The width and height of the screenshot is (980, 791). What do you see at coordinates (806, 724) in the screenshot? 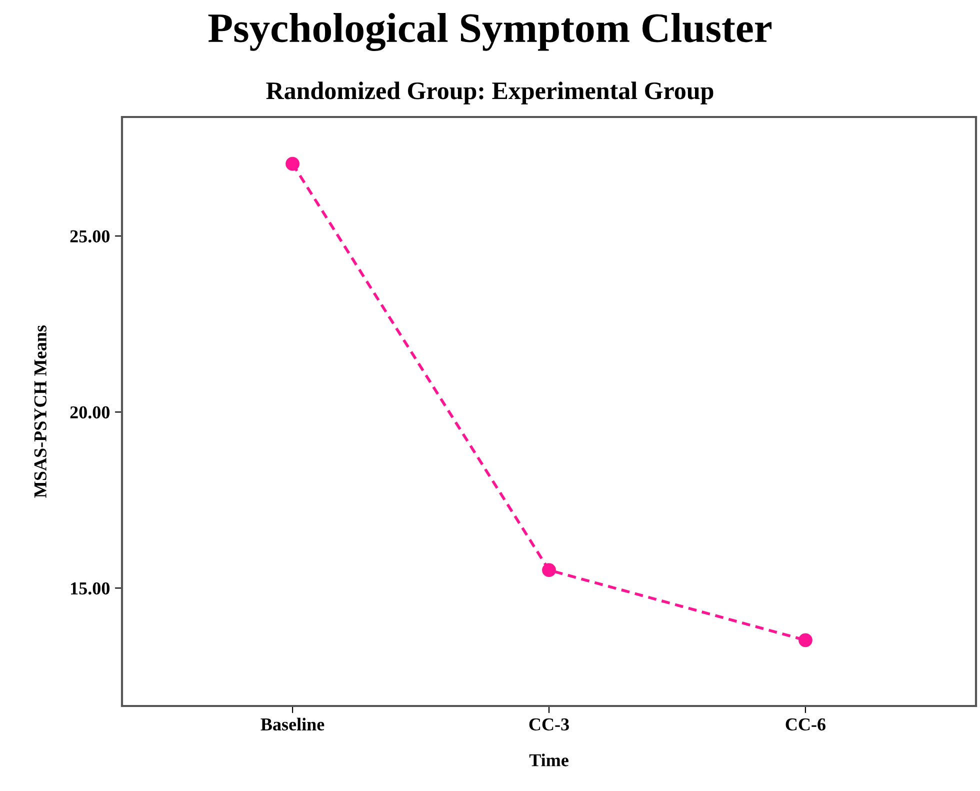
I see `x-tick-label: CC-6` at bounding box center [806, 724].